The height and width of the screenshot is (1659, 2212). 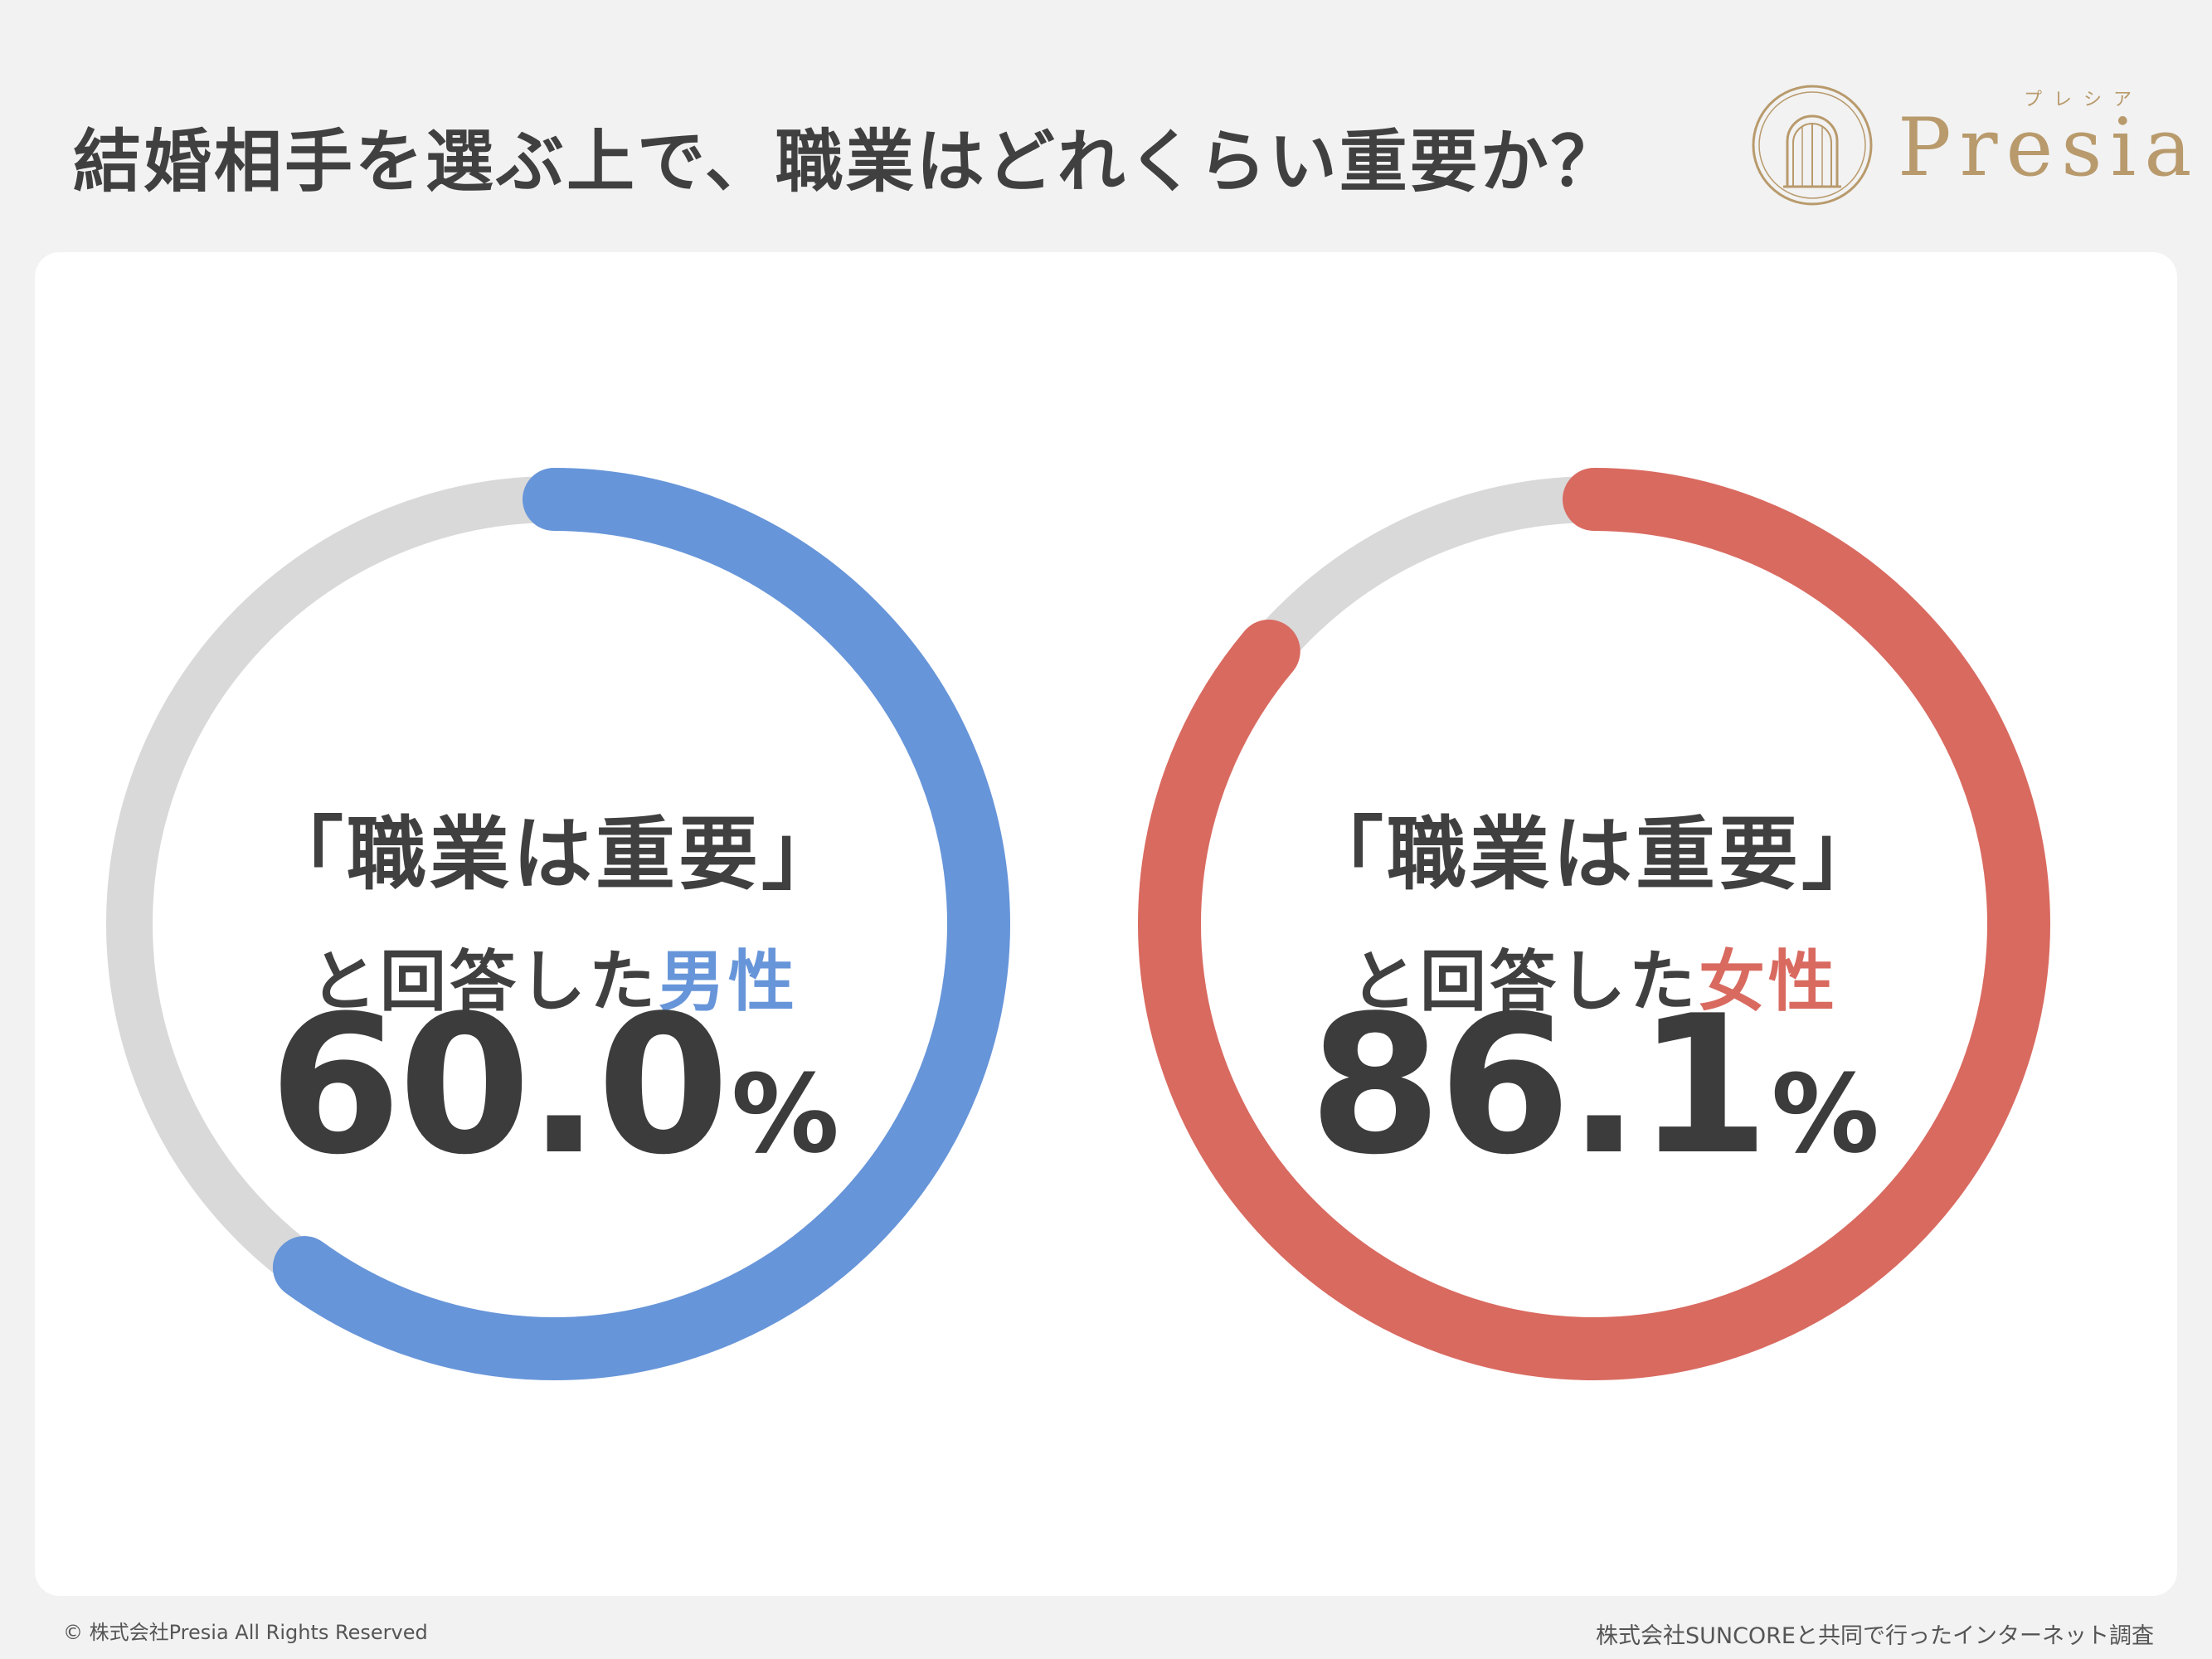 I want to click on brand-logo: プレシア Presia, so click(x=1971, y=145).